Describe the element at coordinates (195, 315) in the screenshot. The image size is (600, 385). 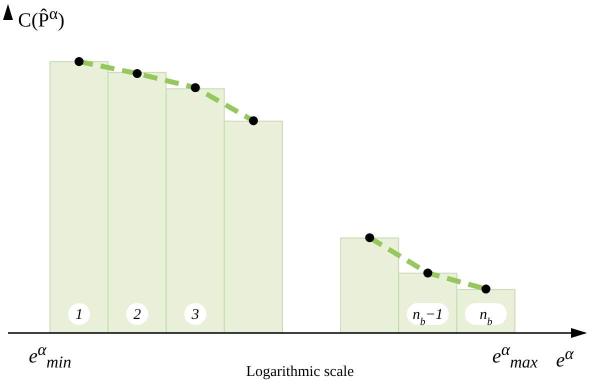
I see `x-tick-label: 3` at that location.